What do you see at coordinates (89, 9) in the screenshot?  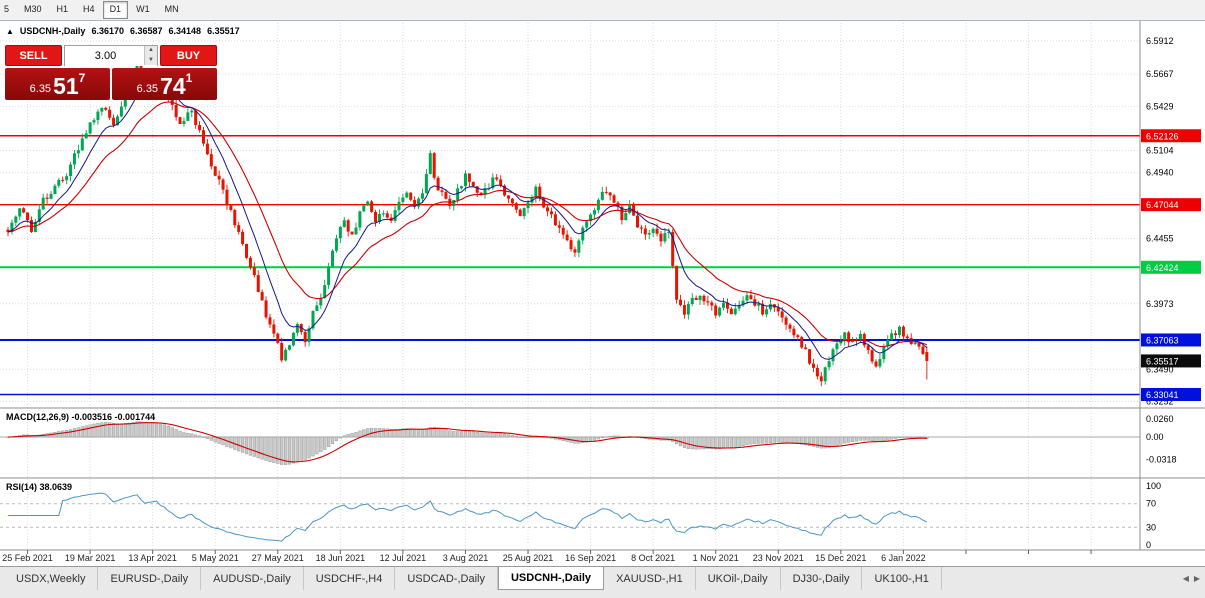 I see `timeframe-button-h4: H4` at bounding box center [89, 9].